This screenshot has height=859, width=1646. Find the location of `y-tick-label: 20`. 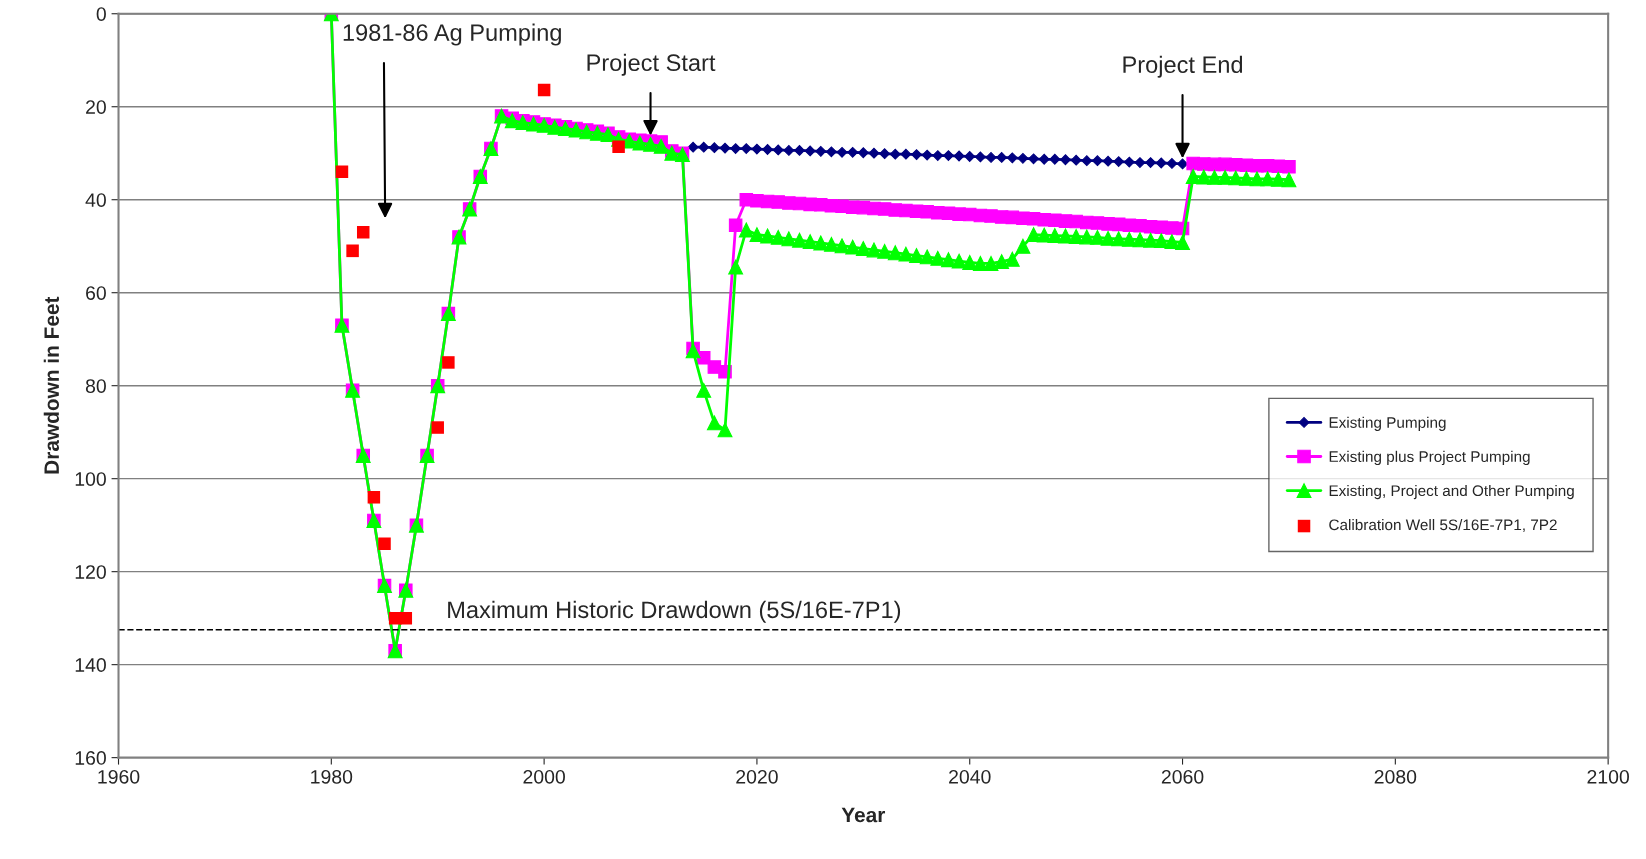

y-tick-label: 20 is located at coordinates (96, 107).